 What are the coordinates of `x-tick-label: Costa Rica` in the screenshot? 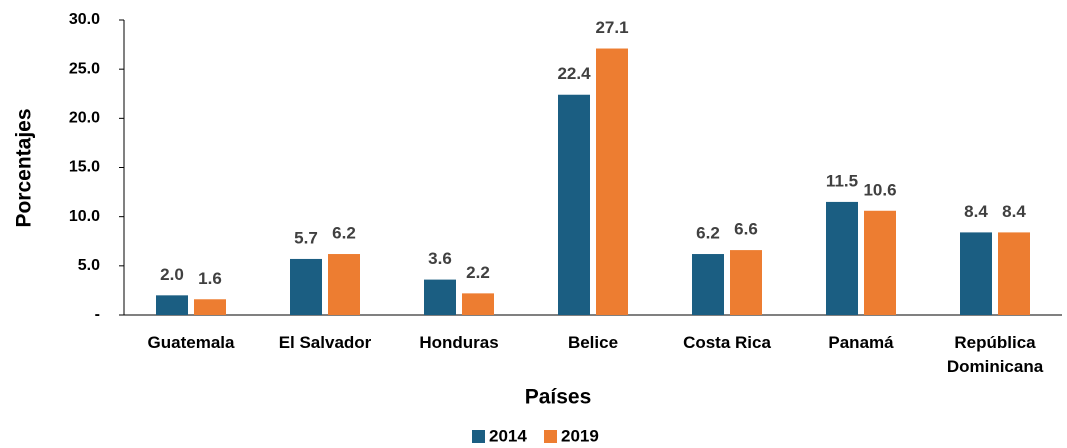 It's located at (727, 342).